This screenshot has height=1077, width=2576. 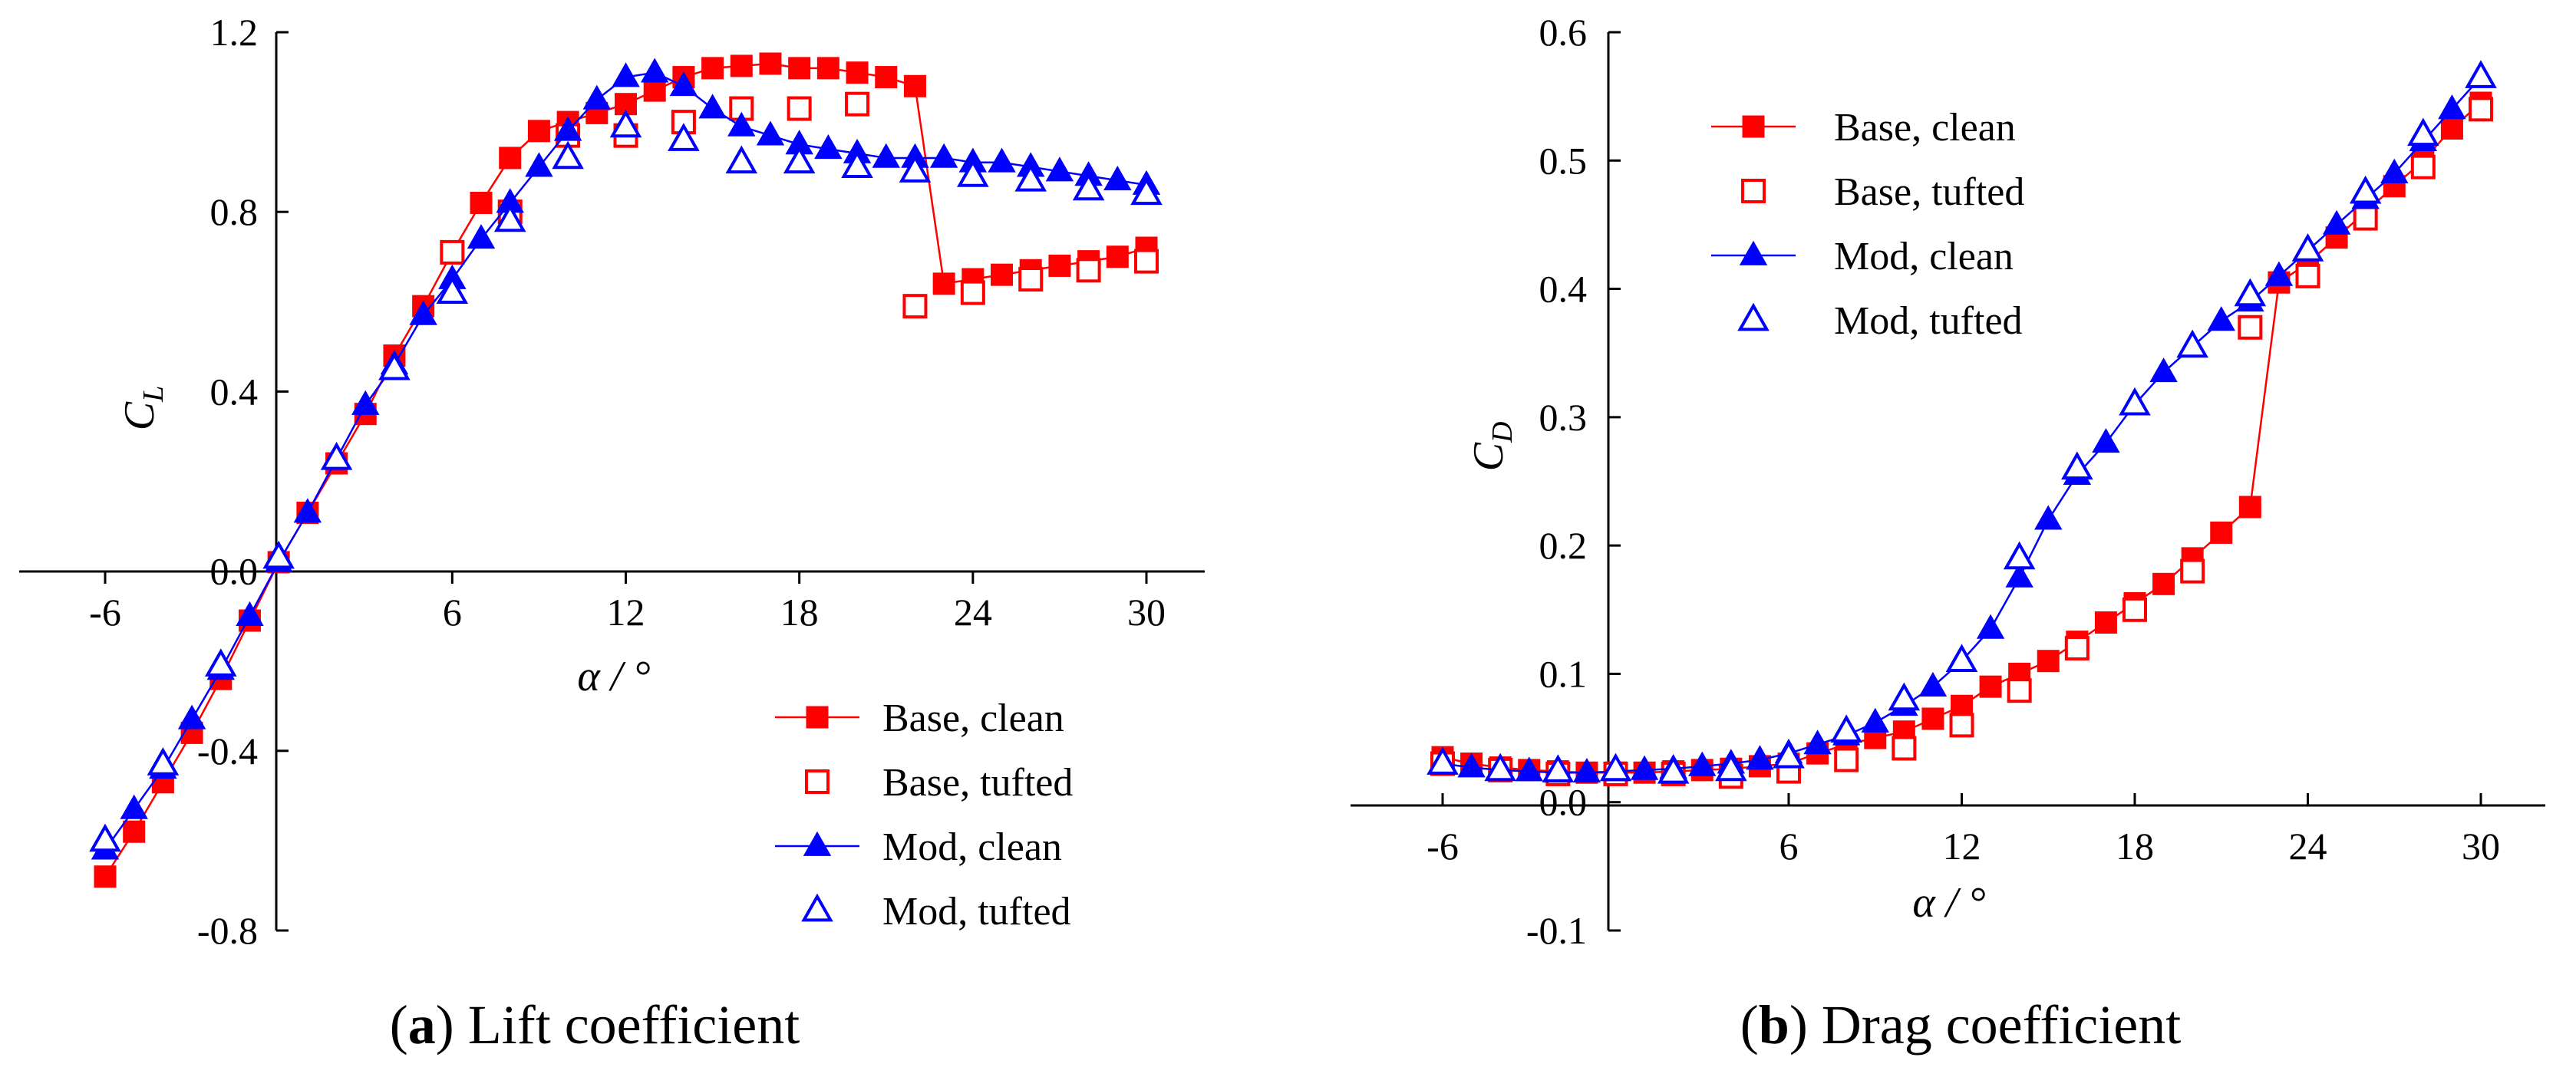 I want to click on lift-x-tick-label: 30, so click(x=1146, y=612).